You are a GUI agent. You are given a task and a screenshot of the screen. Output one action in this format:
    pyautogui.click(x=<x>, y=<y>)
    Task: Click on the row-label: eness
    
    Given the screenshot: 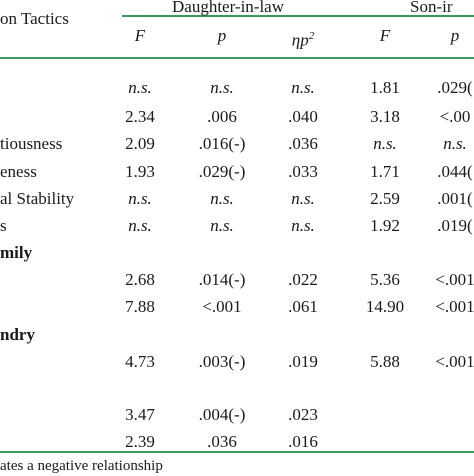 What is the action you would take?
    pyautogui.click(x=18, y=171)
    